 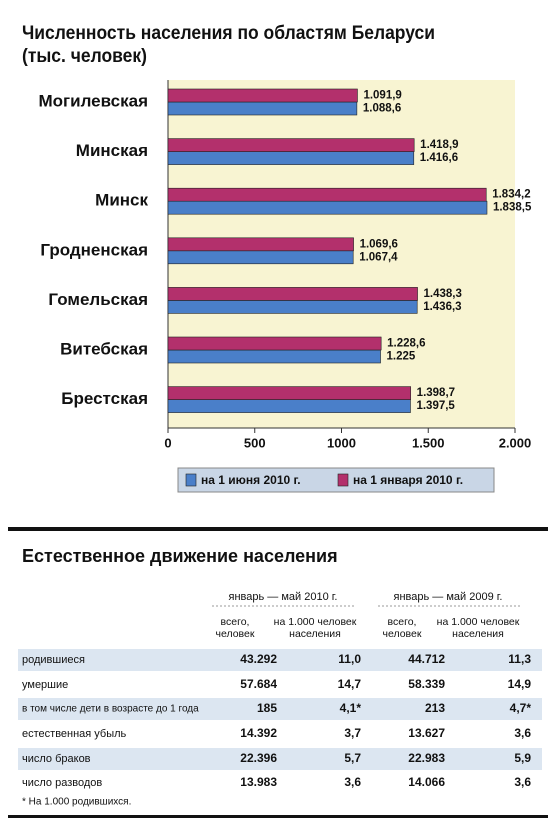 What do you see at coordinates (336, 480) in the screenshot?
I see `legend-box` at bounding box center [336, 480].